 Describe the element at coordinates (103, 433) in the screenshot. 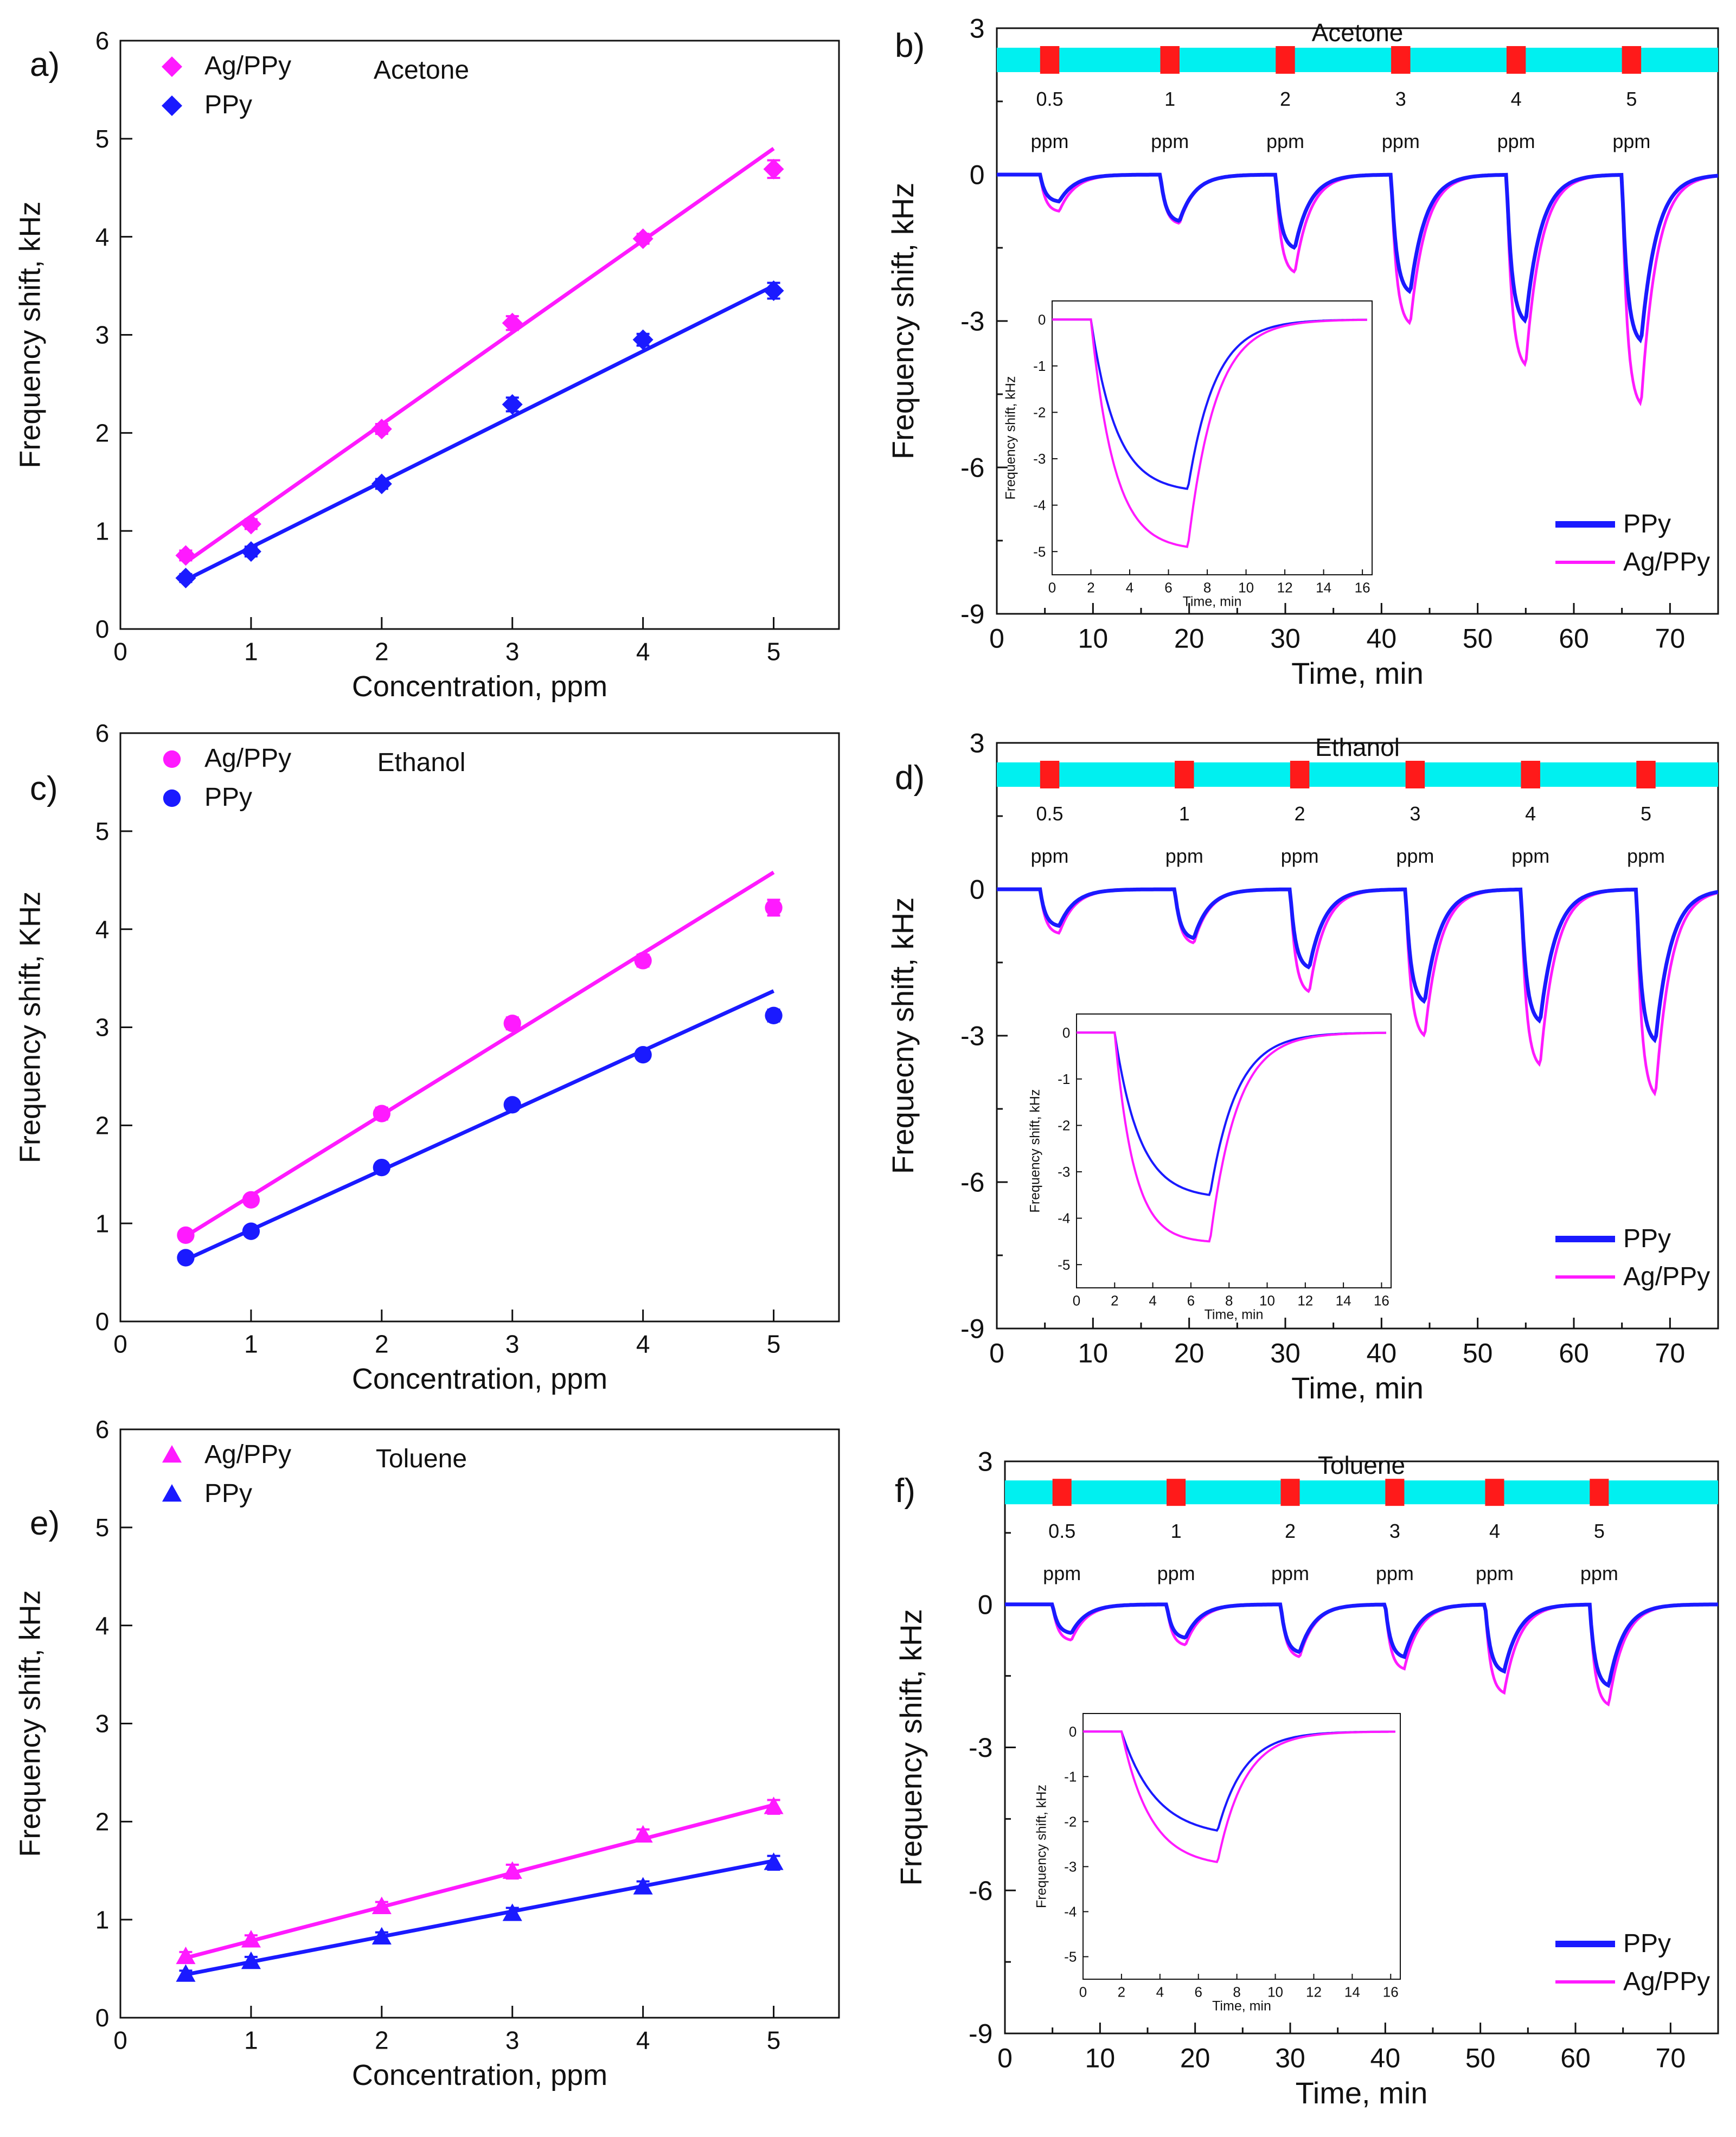

I see `y-tick-label: 2` at that location.